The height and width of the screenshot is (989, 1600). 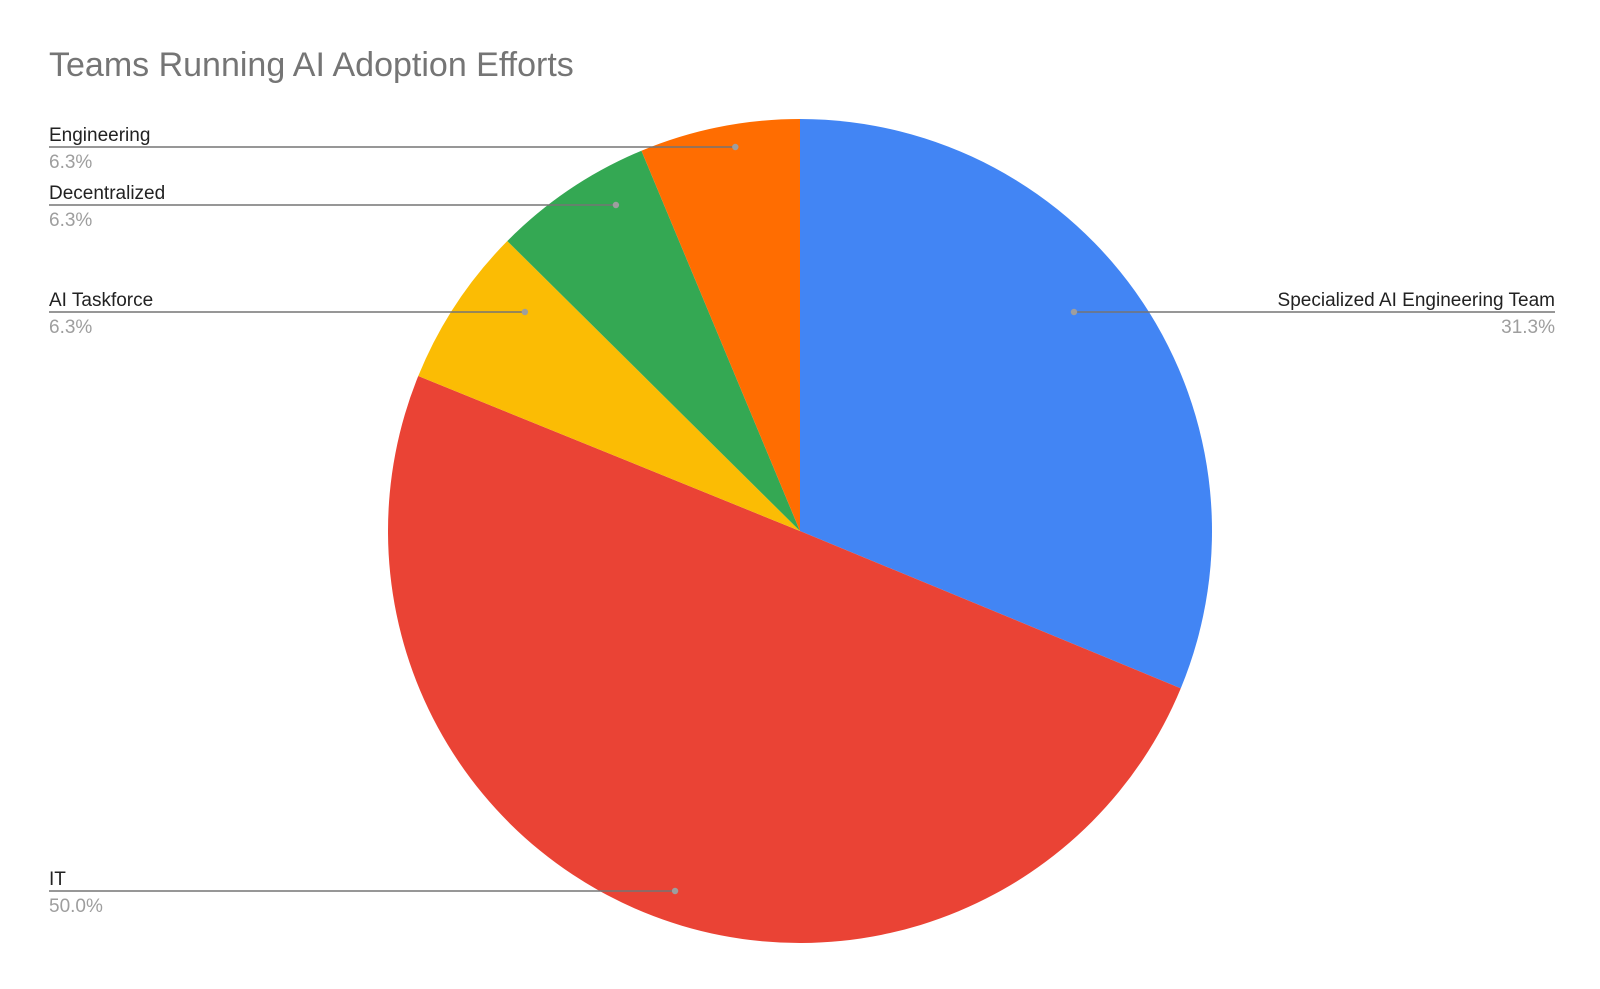 I want to click on leader-dot-decentralized, so click(x=616, y=205).